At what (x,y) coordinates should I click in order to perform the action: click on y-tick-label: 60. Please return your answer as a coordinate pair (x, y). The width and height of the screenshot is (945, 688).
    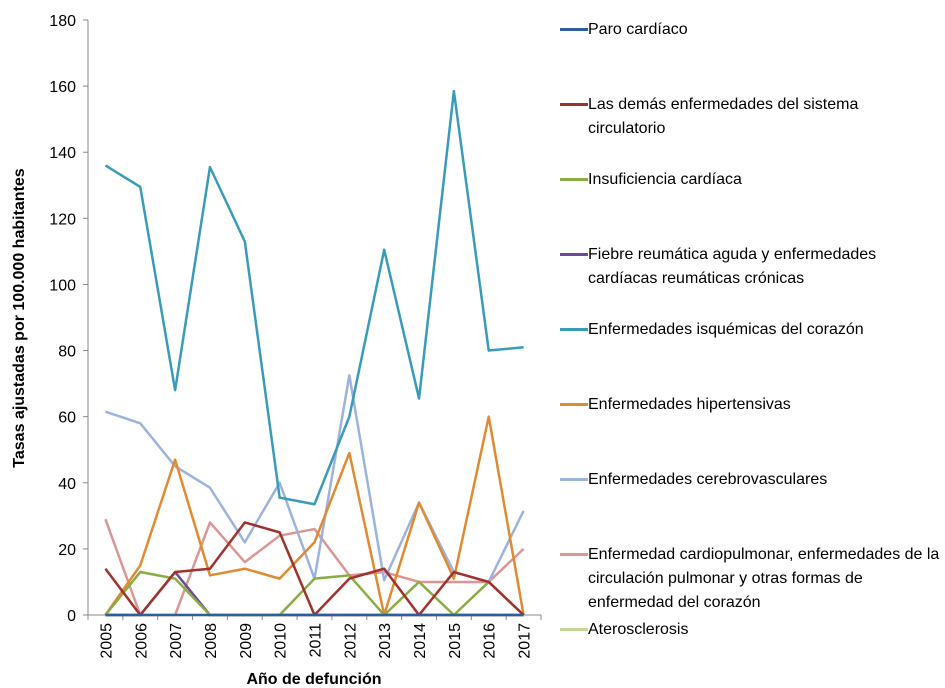
    Looking at the image, I should click on (67, 418).